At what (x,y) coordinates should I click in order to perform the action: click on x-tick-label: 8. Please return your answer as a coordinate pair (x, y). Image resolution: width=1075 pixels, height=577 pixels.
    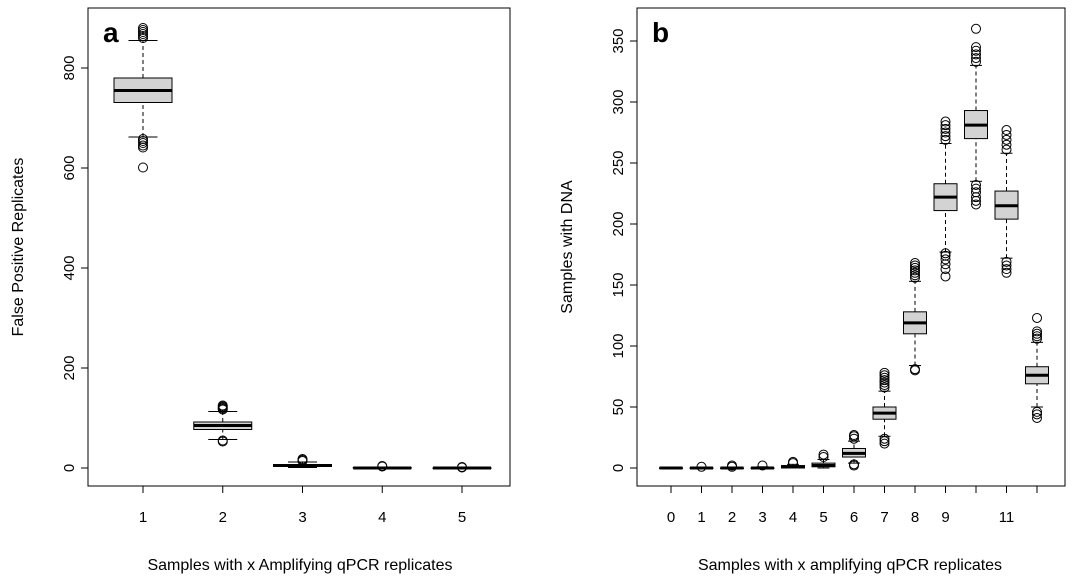
    Looking at the image, I should click on (915, 517).